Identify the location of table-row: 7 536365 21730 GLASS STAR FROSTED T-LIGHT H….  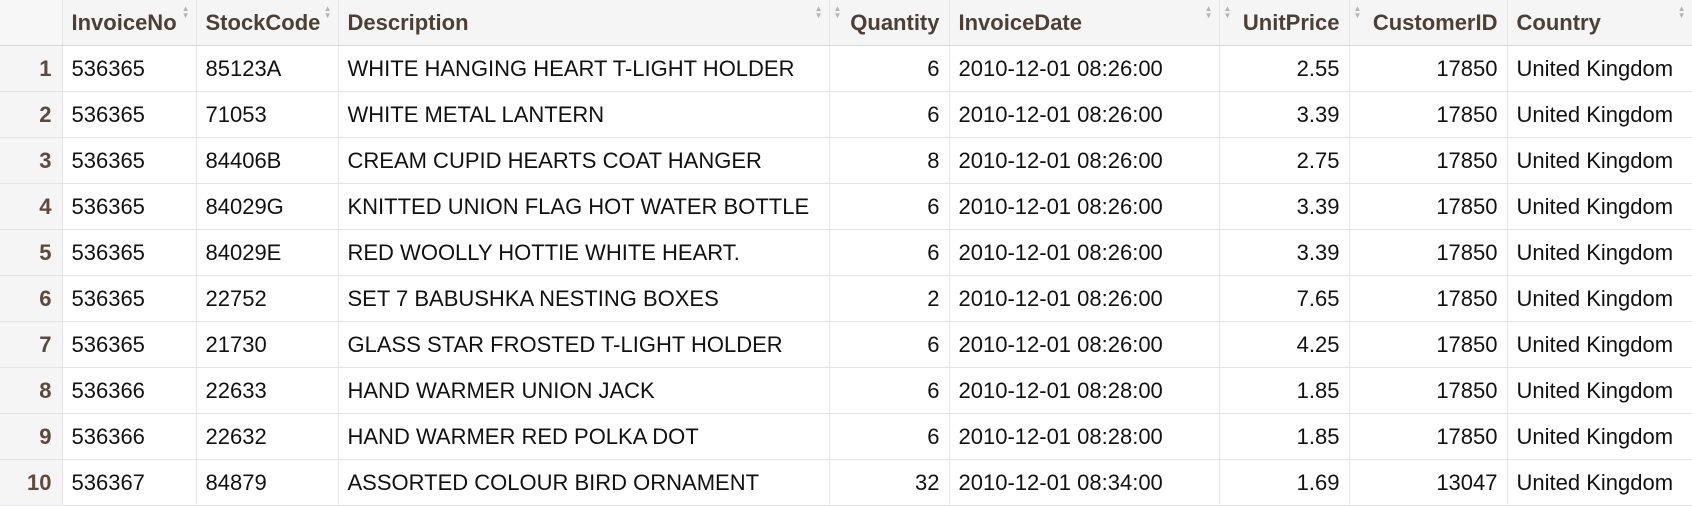
(846, 344).